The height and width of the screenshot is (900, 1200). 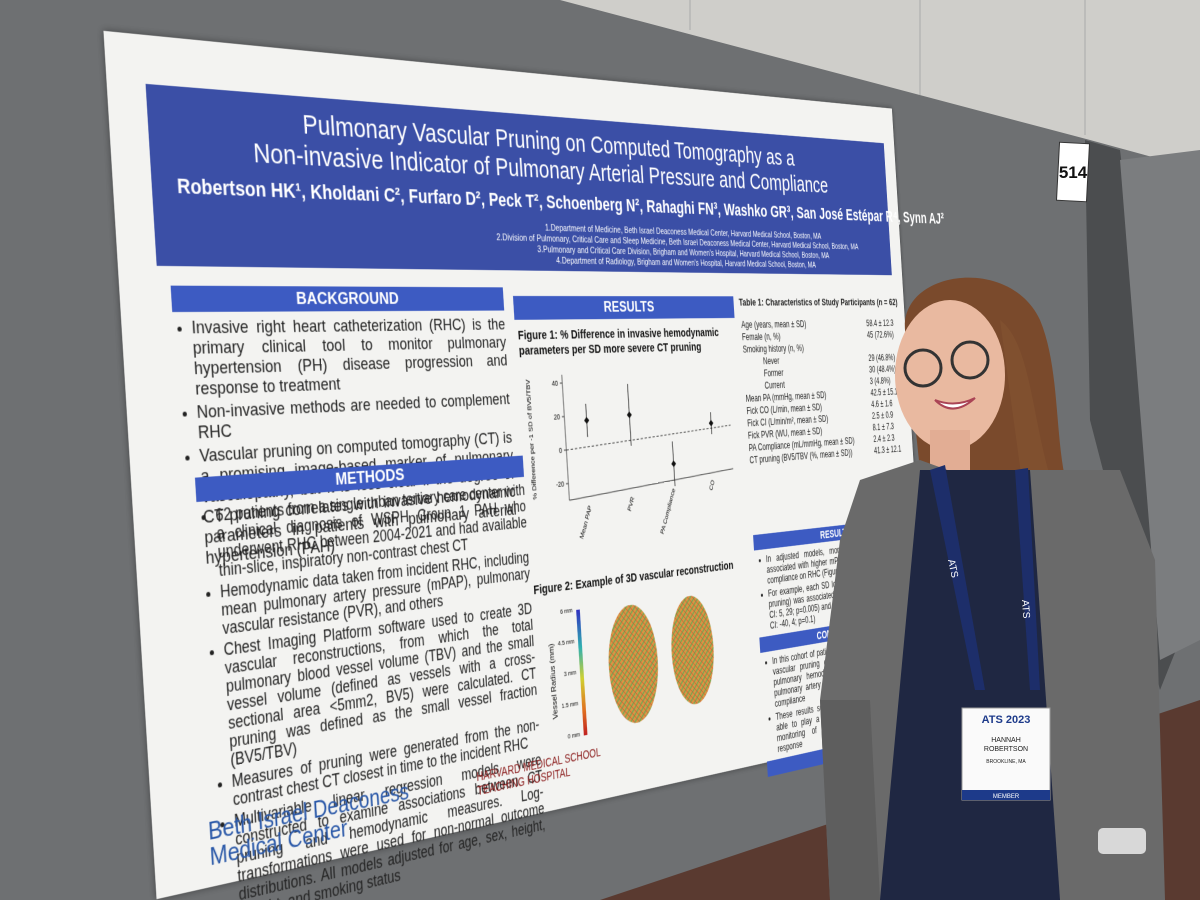 What do you see at coordinates (553, 681) in the screenshot?
I see `colorbar-label: Vessel Radius (mm)` at bounding box center [553, 681].